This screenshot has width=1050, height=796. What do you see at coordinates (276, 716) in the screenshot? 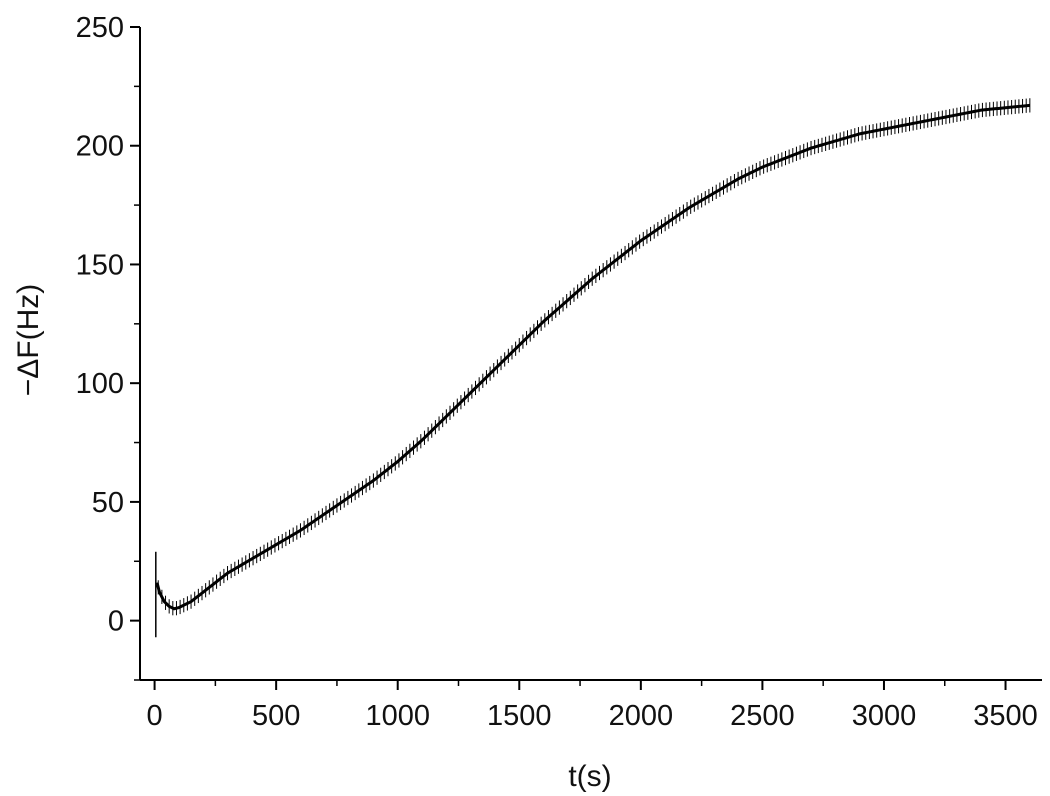
I see `x-tick-label: 500` at bounding box center [276, 716].